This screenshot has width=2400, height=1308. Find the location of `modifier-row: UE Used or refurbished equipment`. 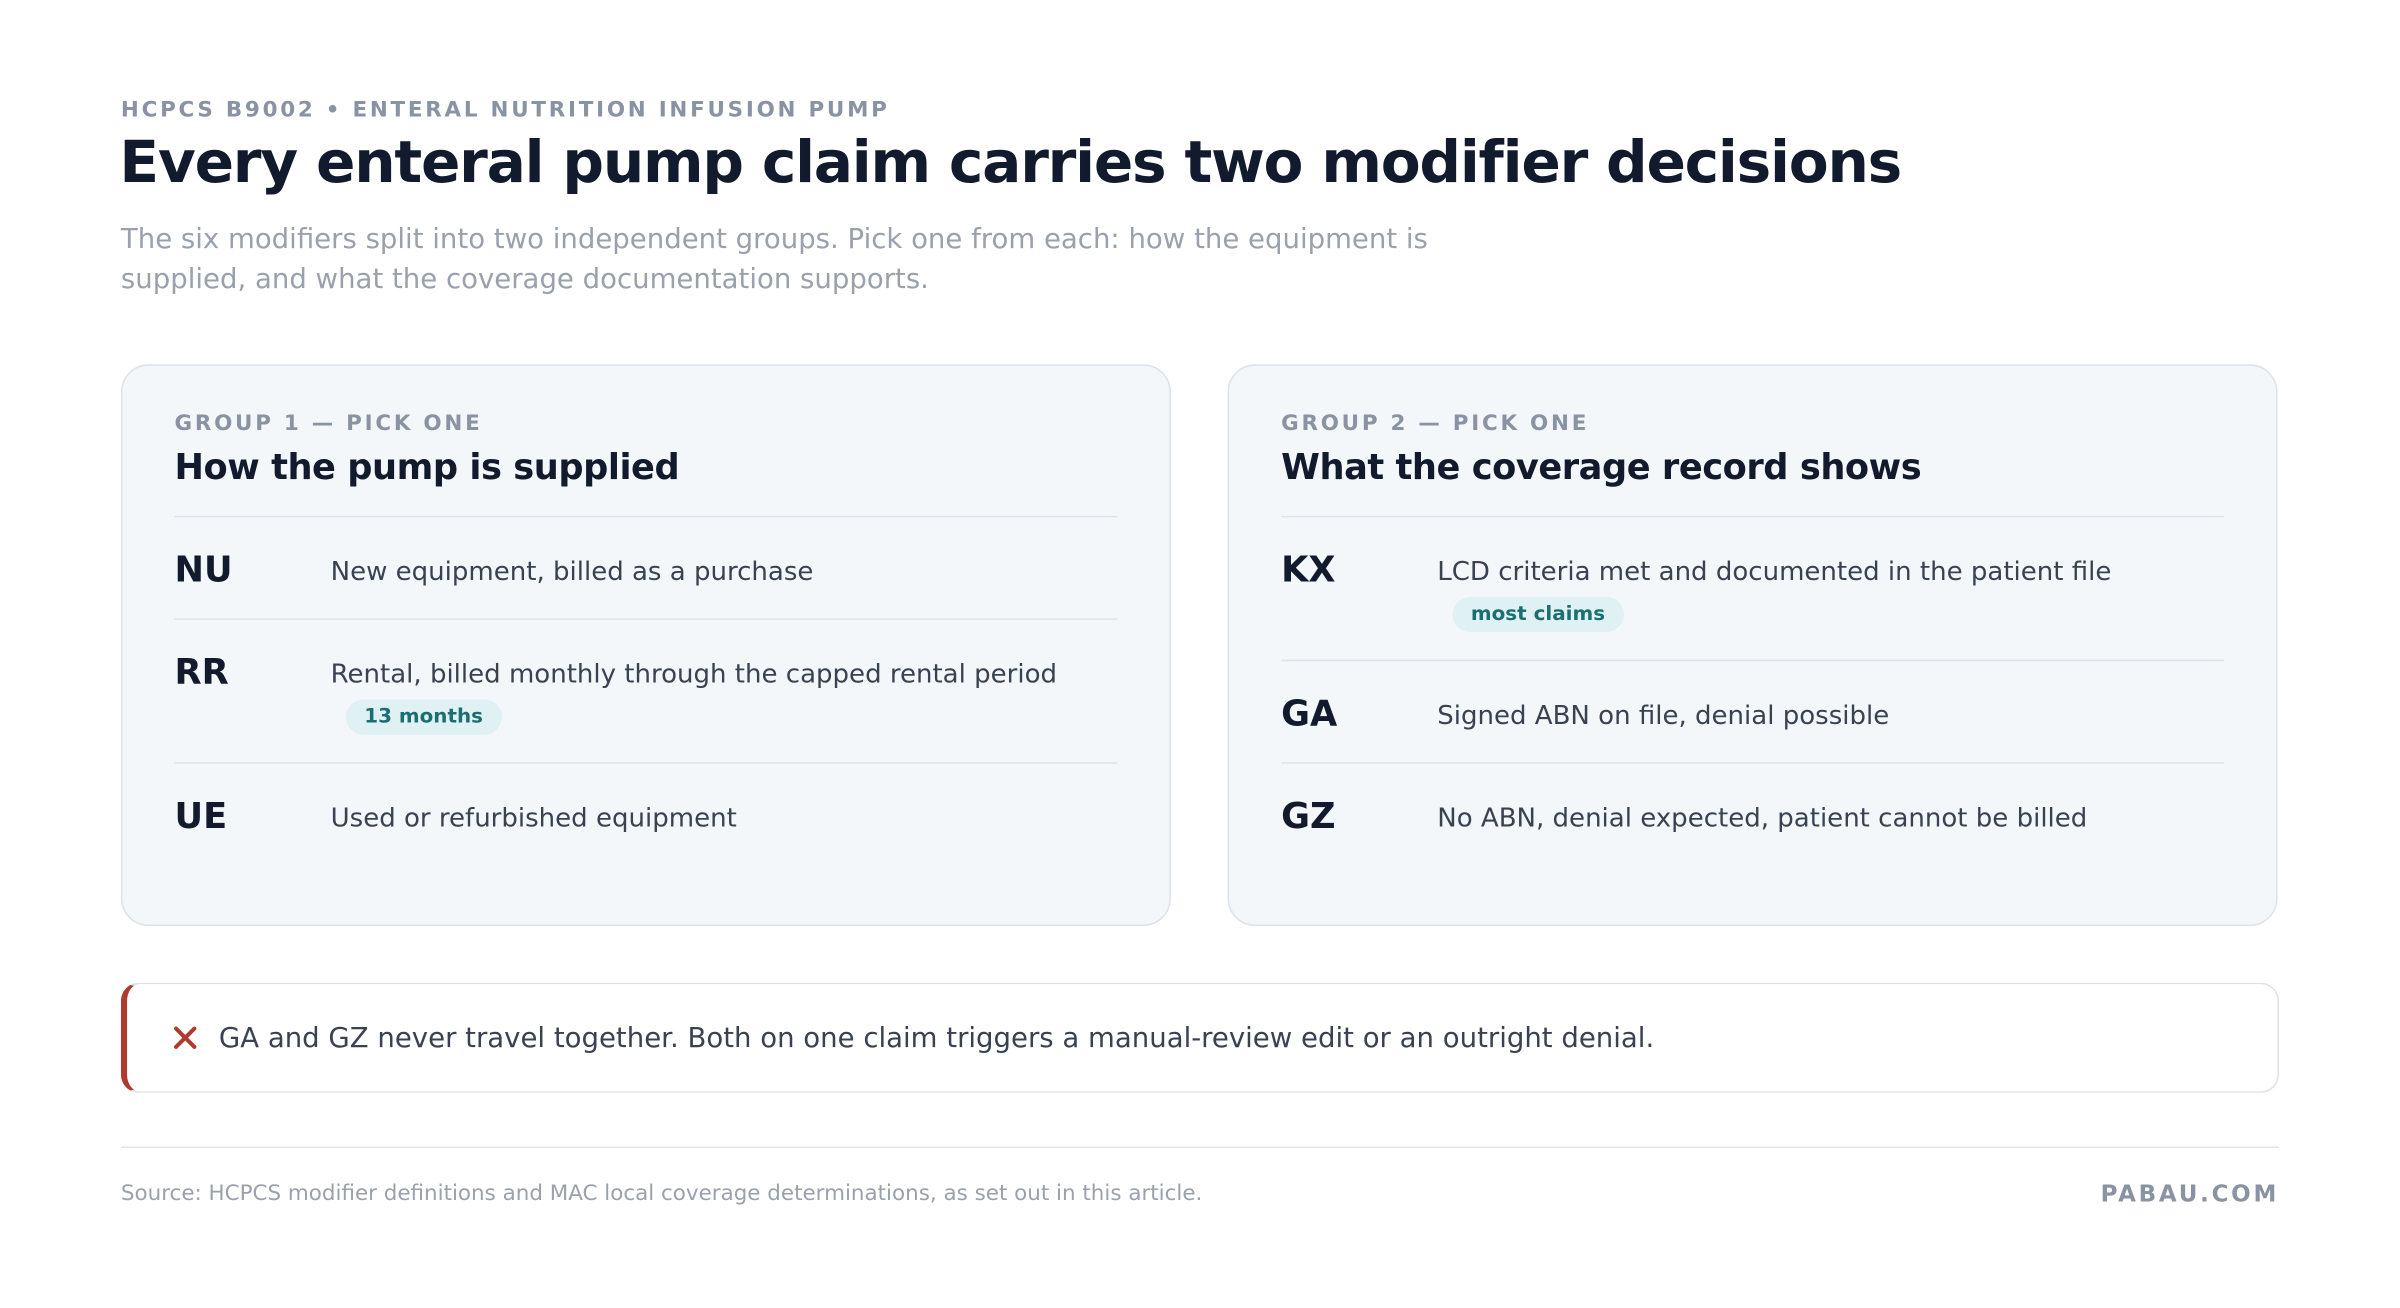

modifier-row: UE Used or refurbished equipment is located at coordinates (645, 814).